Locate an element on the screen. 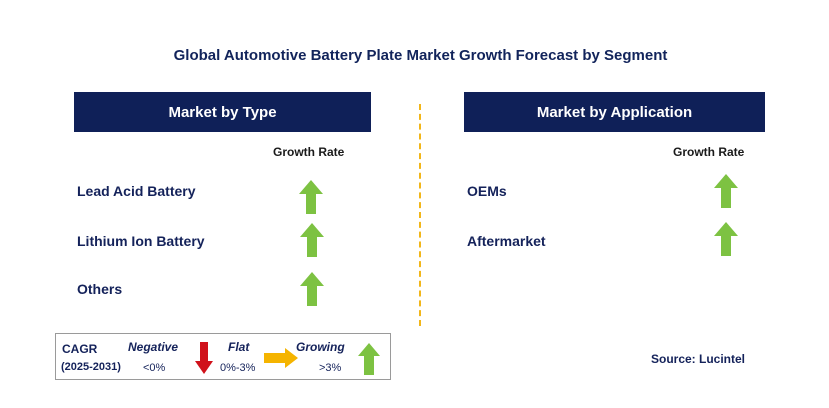  legend-flat-range: 0%-3% is located at coordinates (238, 368).